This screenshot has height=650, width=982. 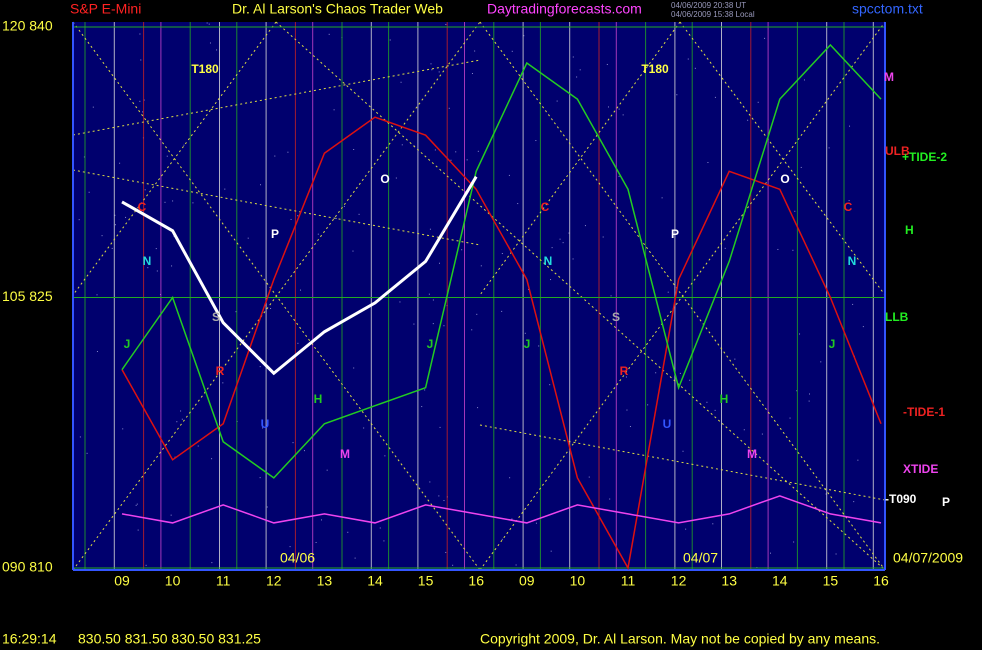 I want to click on annotation: H, so click(x=318, y=399).